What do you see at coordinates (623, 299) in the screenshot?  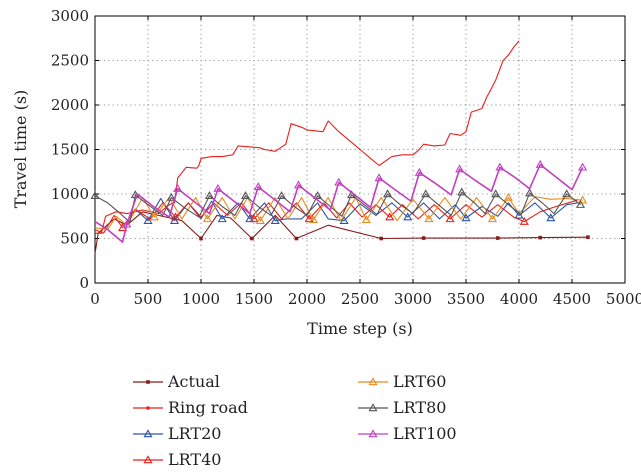 I see `x-tick-label: 5000` at bounding box center [623, 299].